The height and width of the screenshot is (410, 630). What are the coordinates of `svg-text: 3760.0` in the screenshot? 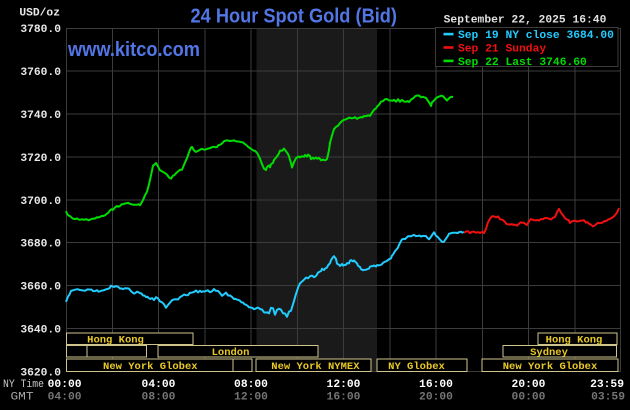 It's located at (40, 73).